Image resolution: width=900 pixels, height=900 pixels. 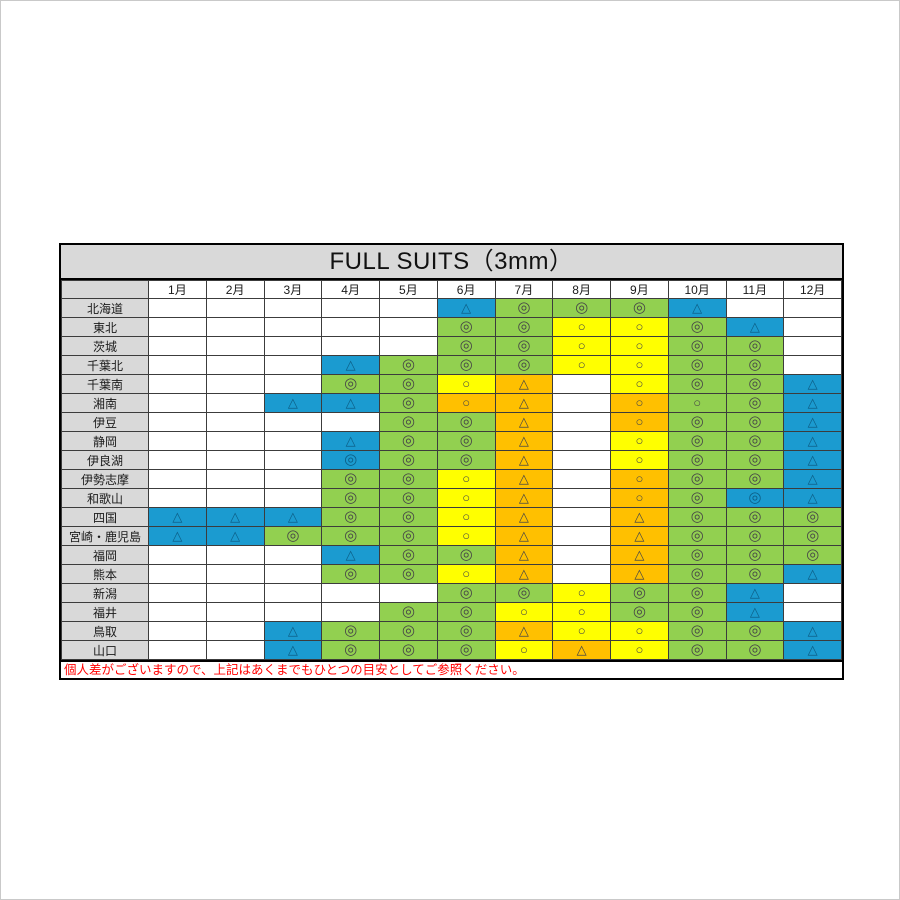 What do you see at coordinates (524, 289) in the screenshot?
I see `month-header: 7月` at bounding box center [524, 289].